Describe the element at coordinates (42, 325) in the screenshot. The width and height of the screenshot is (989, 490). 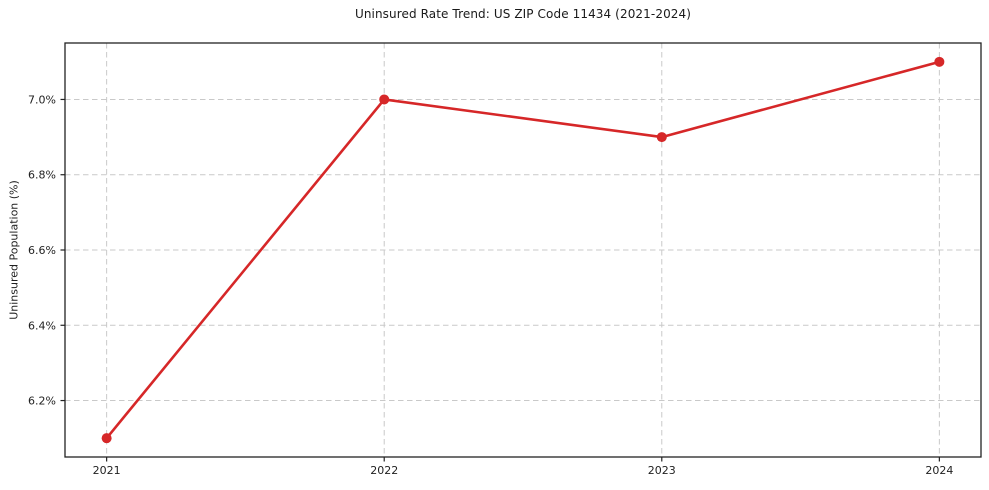
I see `y-tick-label: 6.4%` at that location.